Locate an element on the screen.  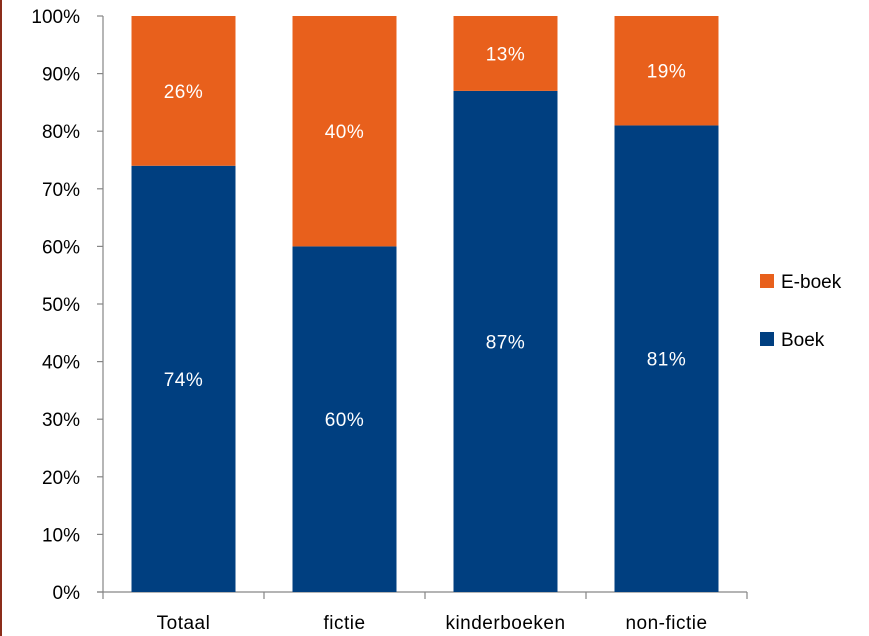
y-tick-label: 70% is located at coordinates (61, 190).